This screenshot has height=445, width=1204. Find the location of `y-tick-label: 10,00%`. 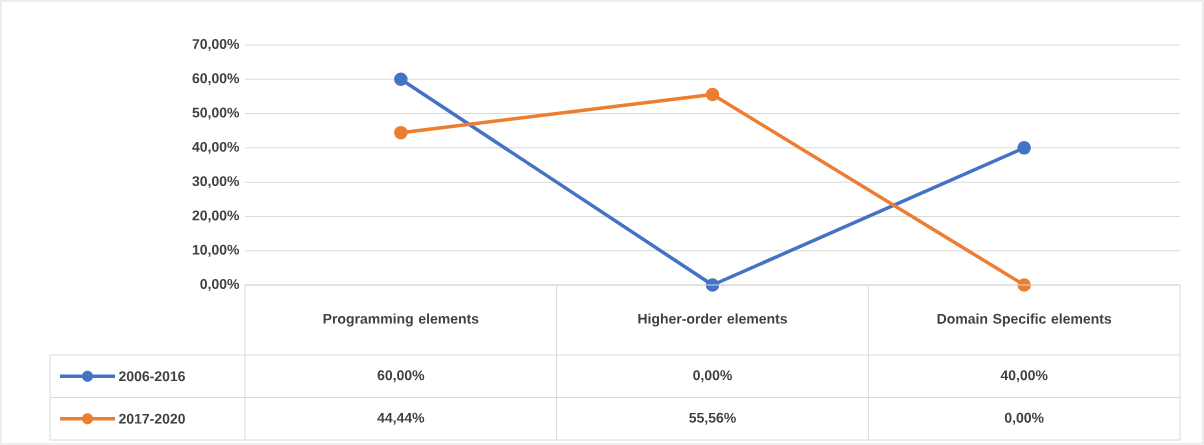

y-tick-label: 10,00% is located at coordinates (216, 250).